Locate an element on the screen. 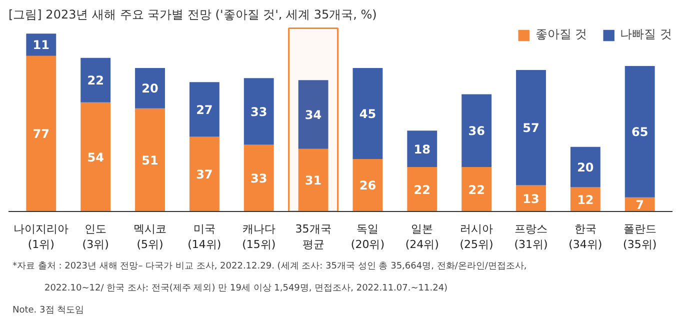  legend-label: 좋아질 것 is located at coordinates (561, 34).